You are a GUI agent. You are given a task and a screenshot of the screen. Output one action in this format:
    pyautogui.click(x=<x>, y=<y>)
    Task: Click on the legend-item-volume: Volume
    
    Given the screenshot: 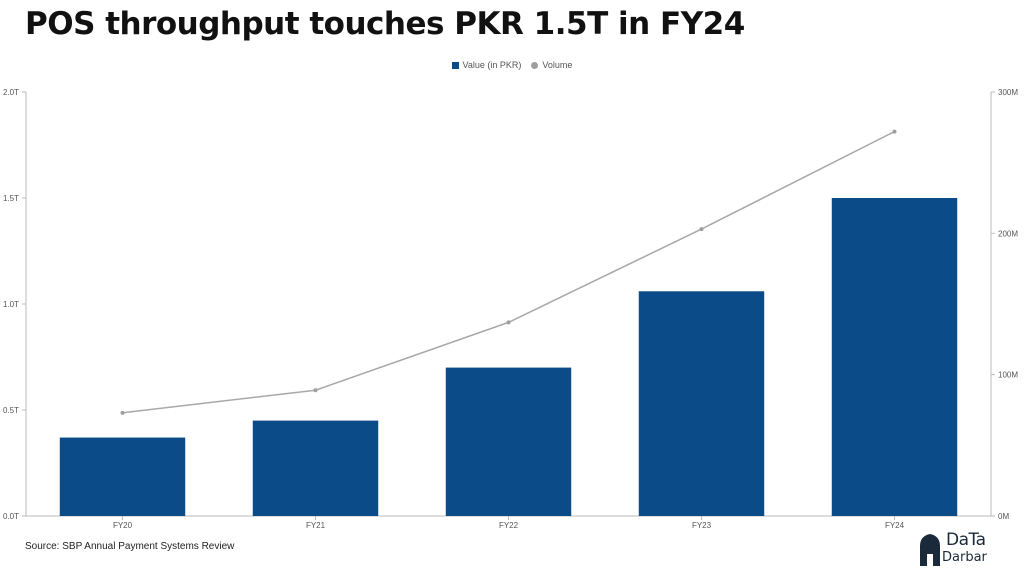 What is the action you would take?
    pyautogui.click(x=551, y=65)
    